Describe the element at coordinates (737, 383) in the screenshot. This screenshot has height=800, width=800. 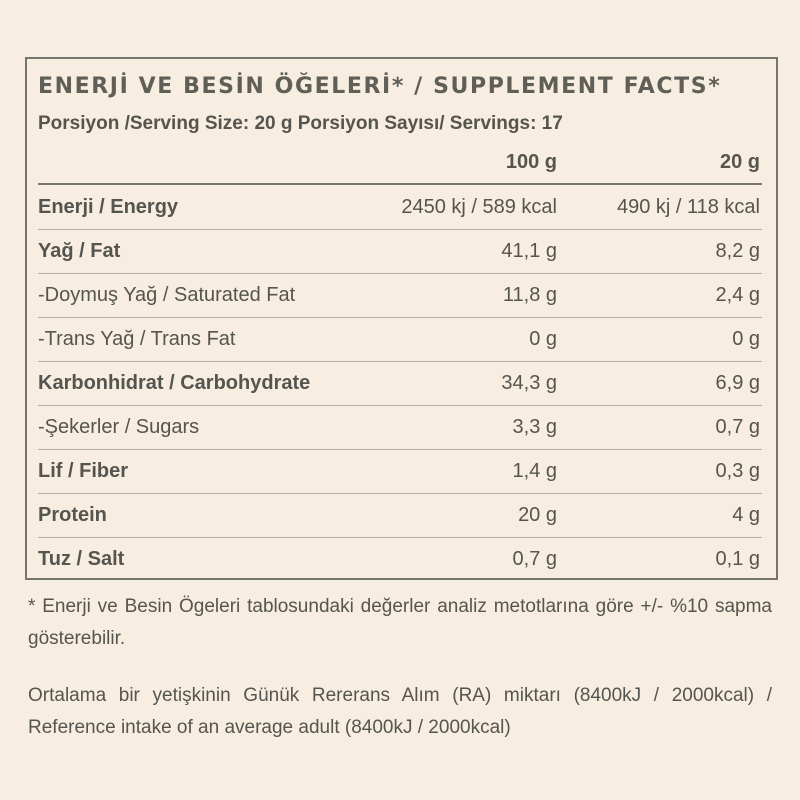
I see `cell-20g: 6,9 g` at that location.